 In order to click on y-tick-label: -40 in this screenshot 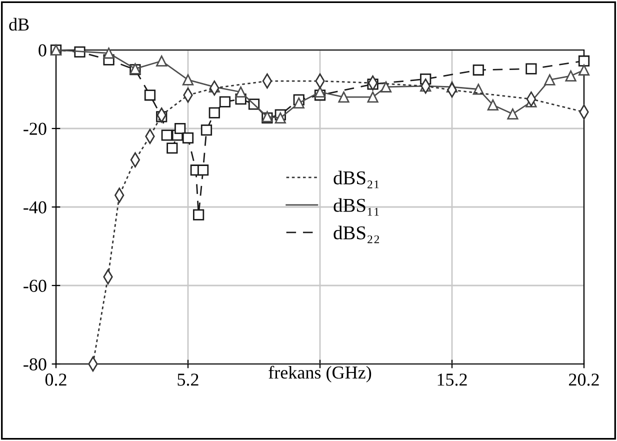, I will do `click(35, 207)`.